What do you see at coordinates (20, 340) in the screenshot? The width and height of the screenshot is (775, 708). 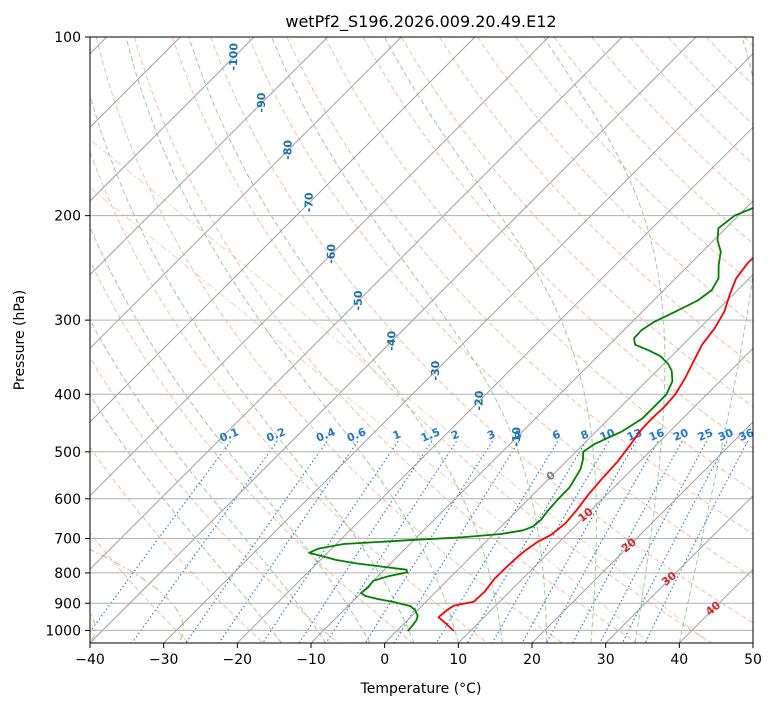 I see `y-axis-label: Pressure (hPa)` at bounding box center [20, 340].